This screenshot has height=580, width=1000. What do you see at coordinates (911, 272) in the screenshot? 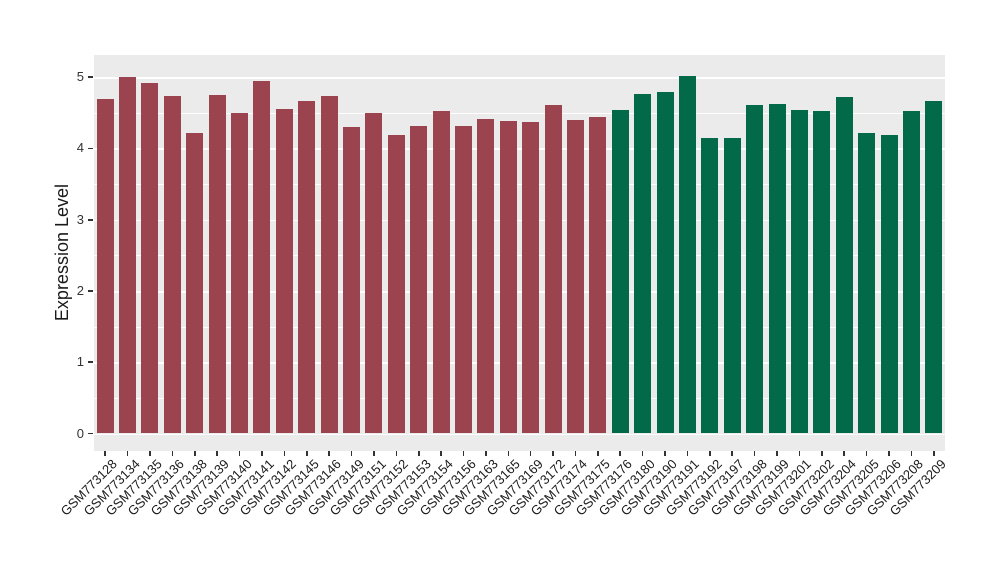
I see `bar-GSM773208` at bounding box center [911, 272].